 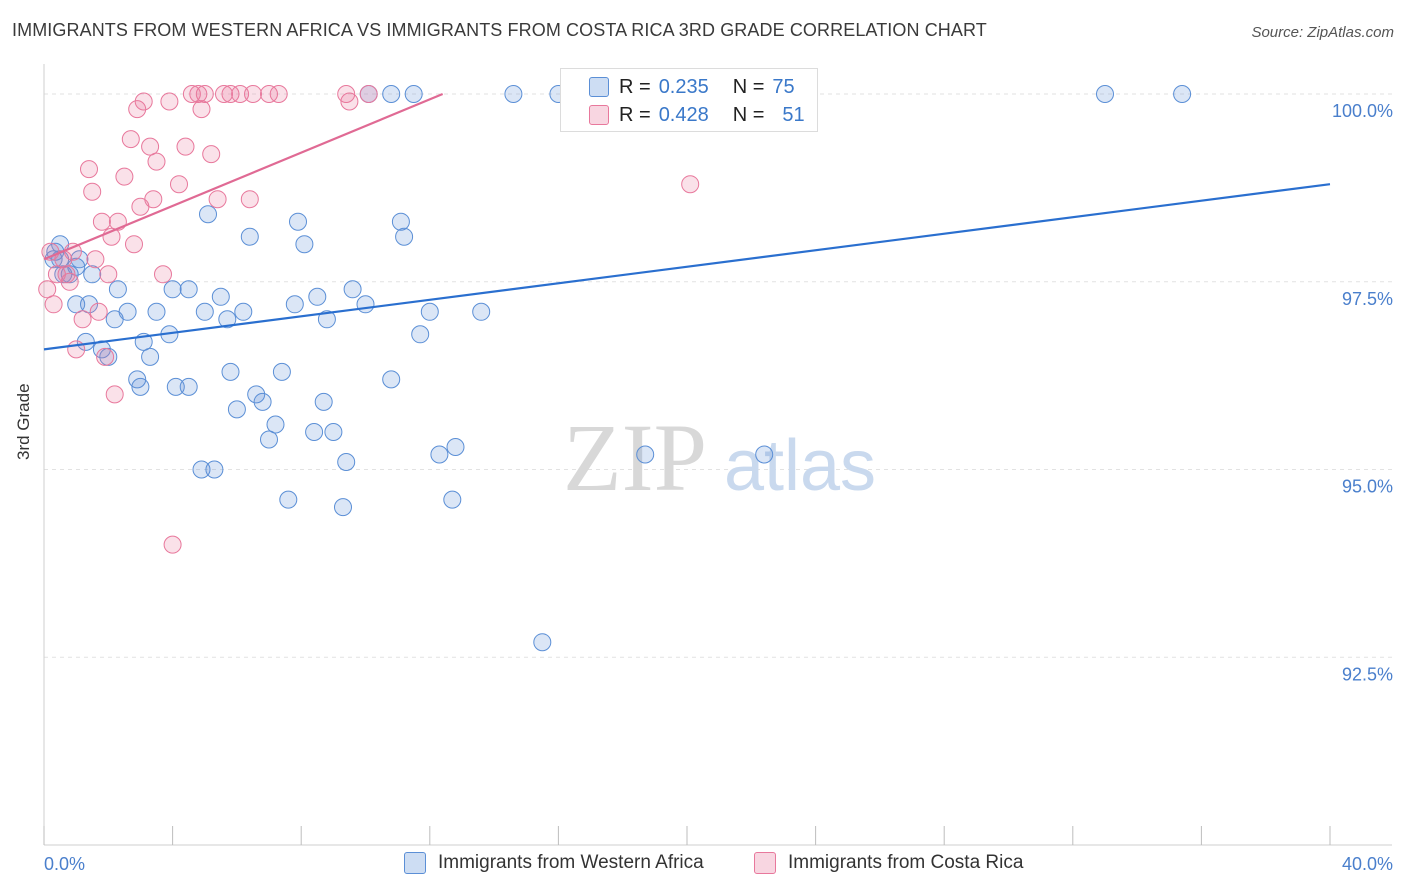 What do you see at coordinates (906, 862) in the screenshot?
I see `legend-label: Immigrants from Costa Rica` at bounding box center [906, 862].